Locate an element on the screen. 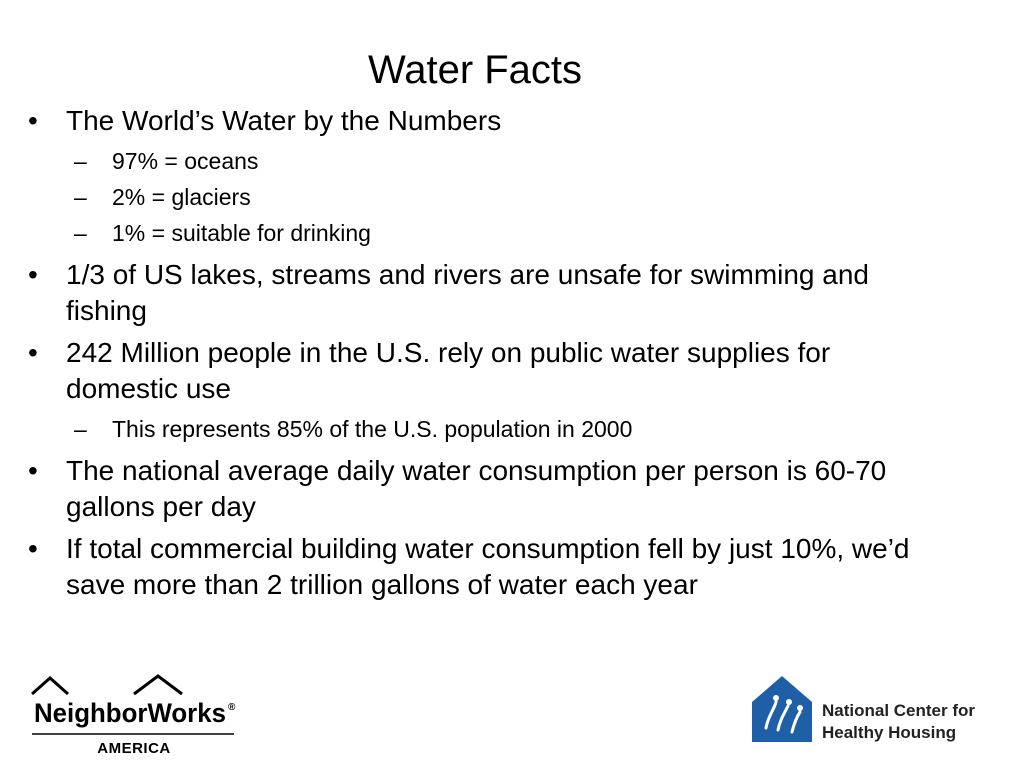 The width and height of the screenshot is (1024, 768). sub-bullet-item: 97% = oceans is located at coordinates (500, 161).